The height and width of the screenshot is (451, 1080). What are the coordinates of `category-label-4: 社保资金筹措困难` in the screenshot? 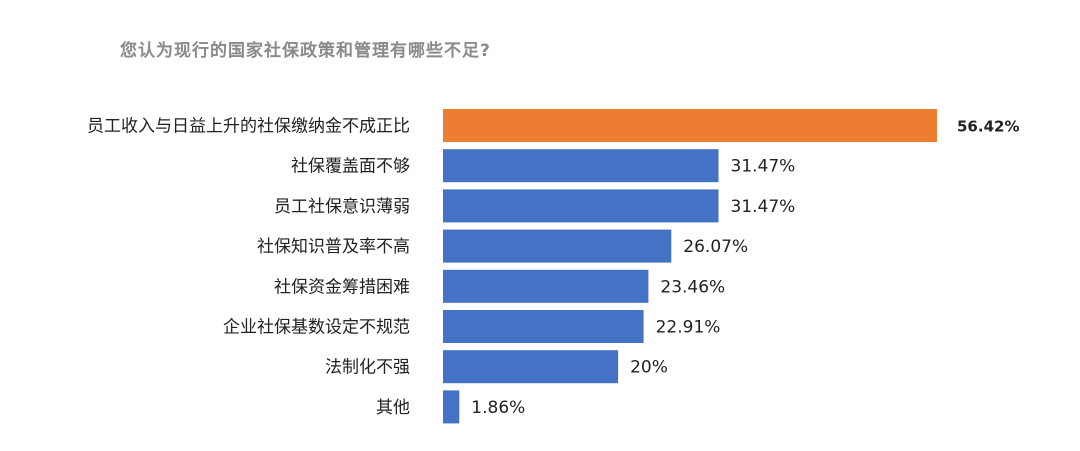 It's located at (342, 287).